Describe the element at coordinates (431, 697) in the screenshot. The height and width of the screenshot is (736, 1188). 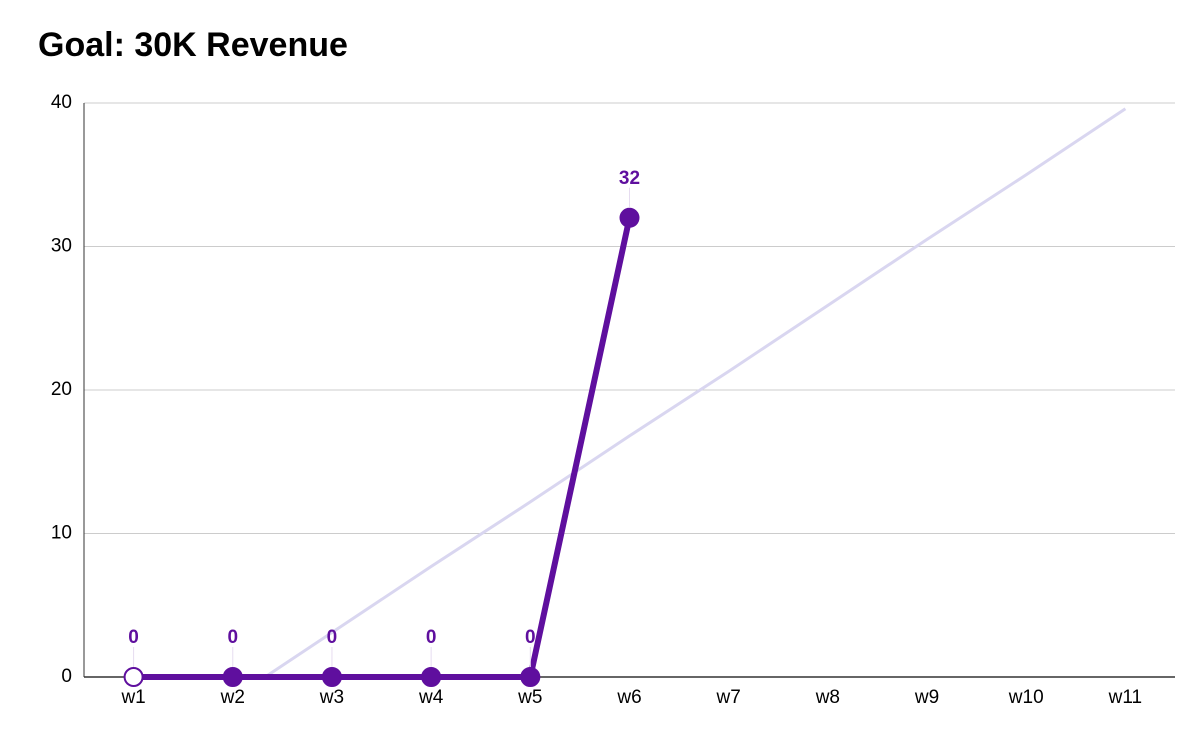
I see `x-tick-label: w4` at that location.